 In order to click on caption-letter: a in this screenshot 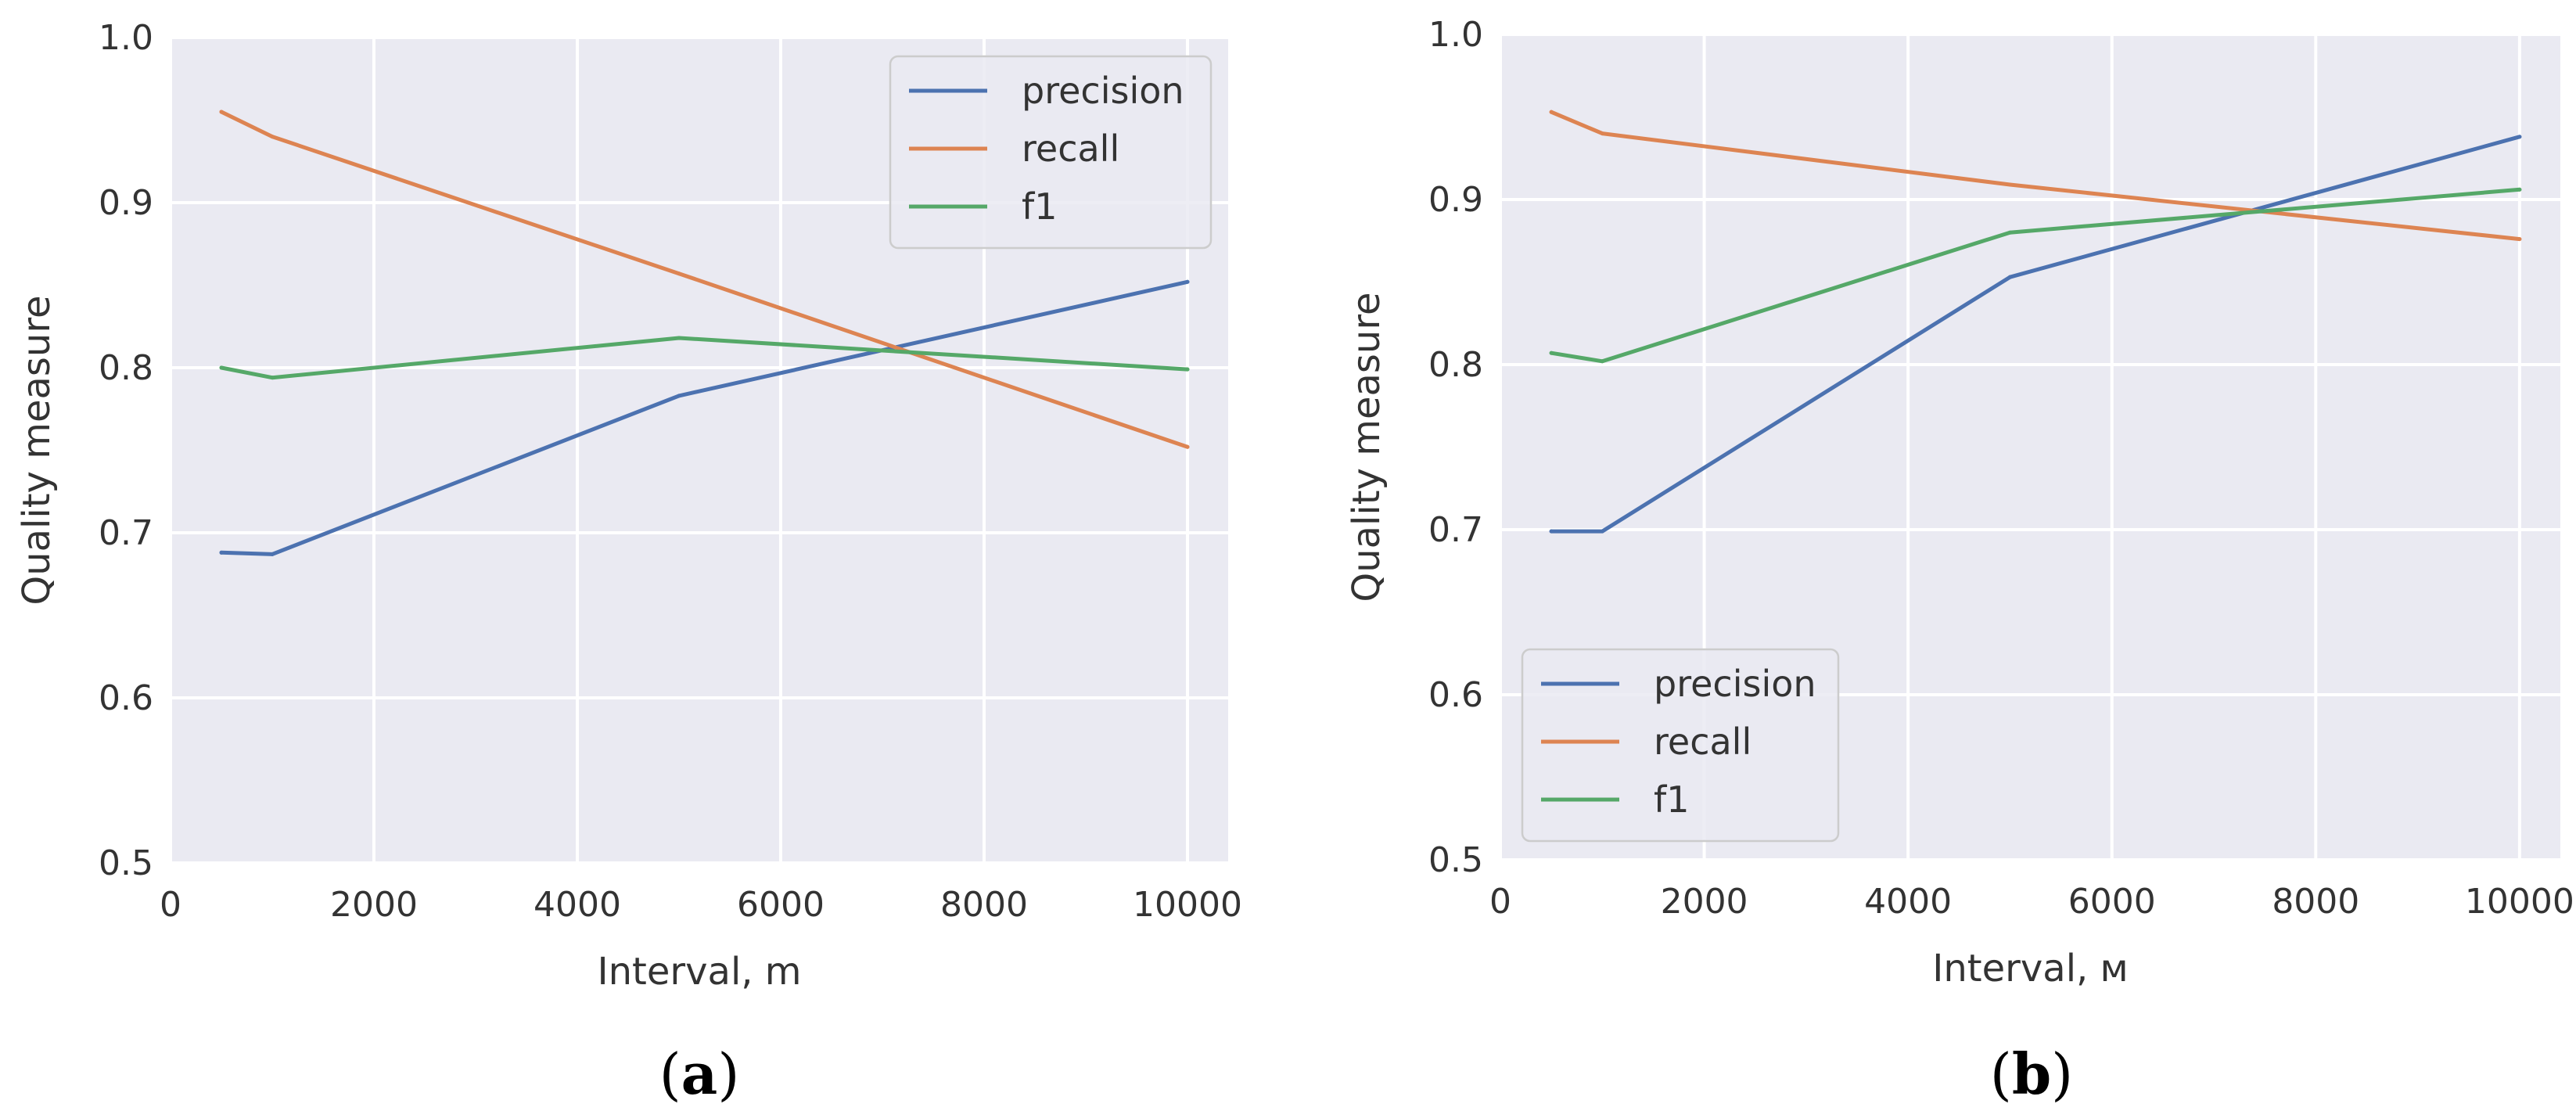, I will do `click(699, 1074)`.